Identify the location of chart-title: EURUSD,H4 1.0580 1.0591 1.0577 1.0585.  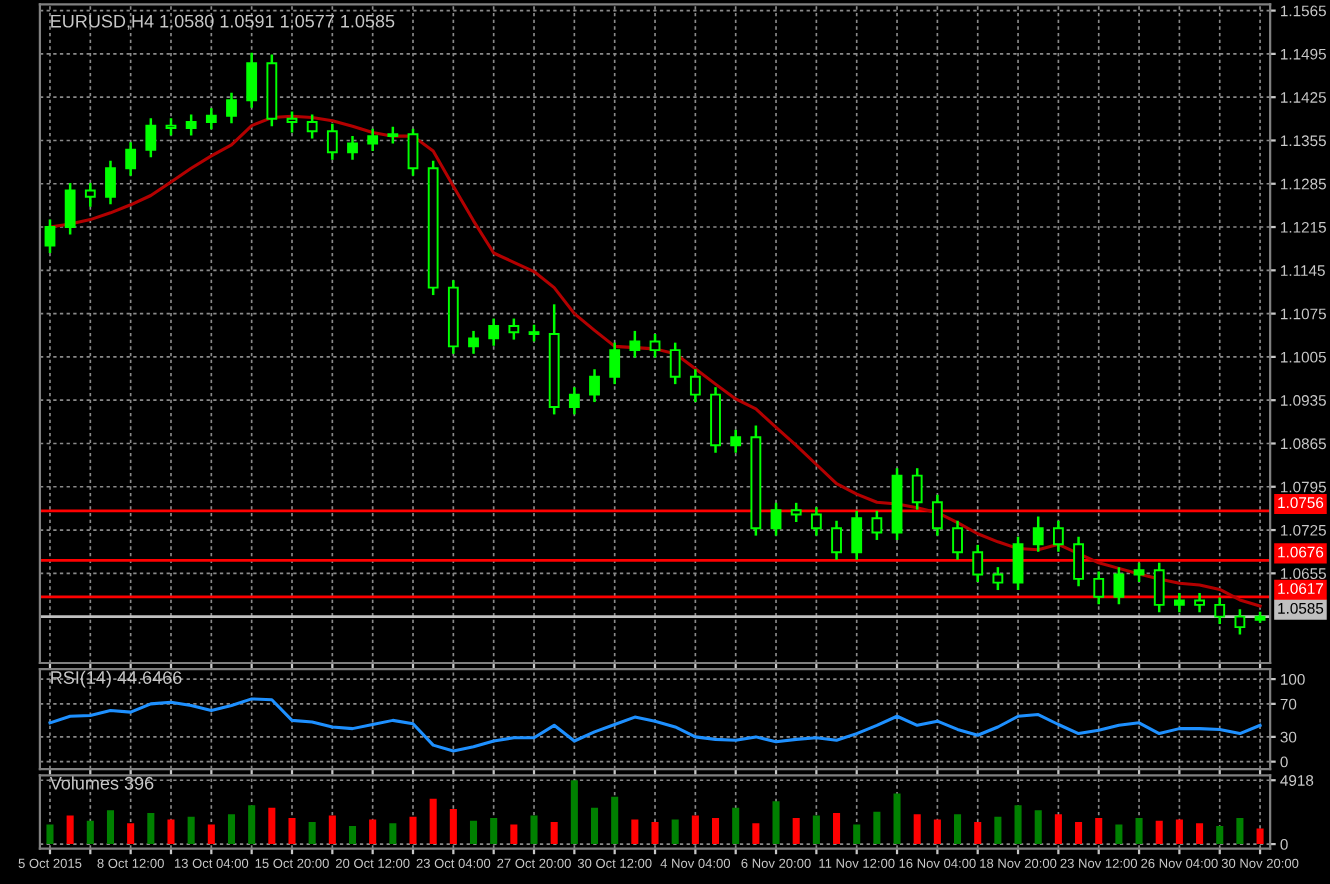
(223, 22).